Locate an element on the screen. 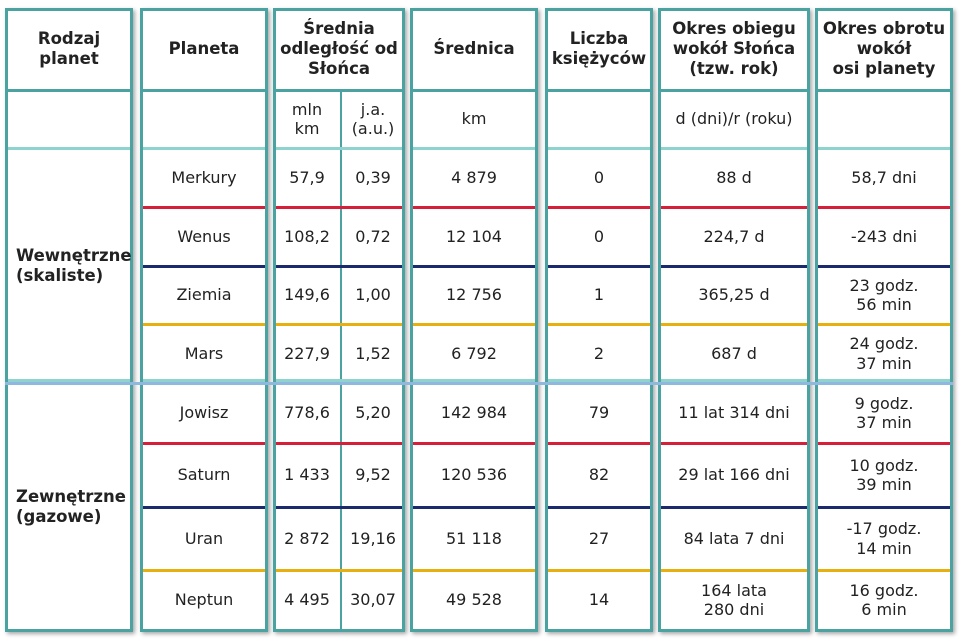 The height and width of the screenshot is (640, 960). header-cell: Średnia odległość od Słońca is located at coordinates (339, 48).